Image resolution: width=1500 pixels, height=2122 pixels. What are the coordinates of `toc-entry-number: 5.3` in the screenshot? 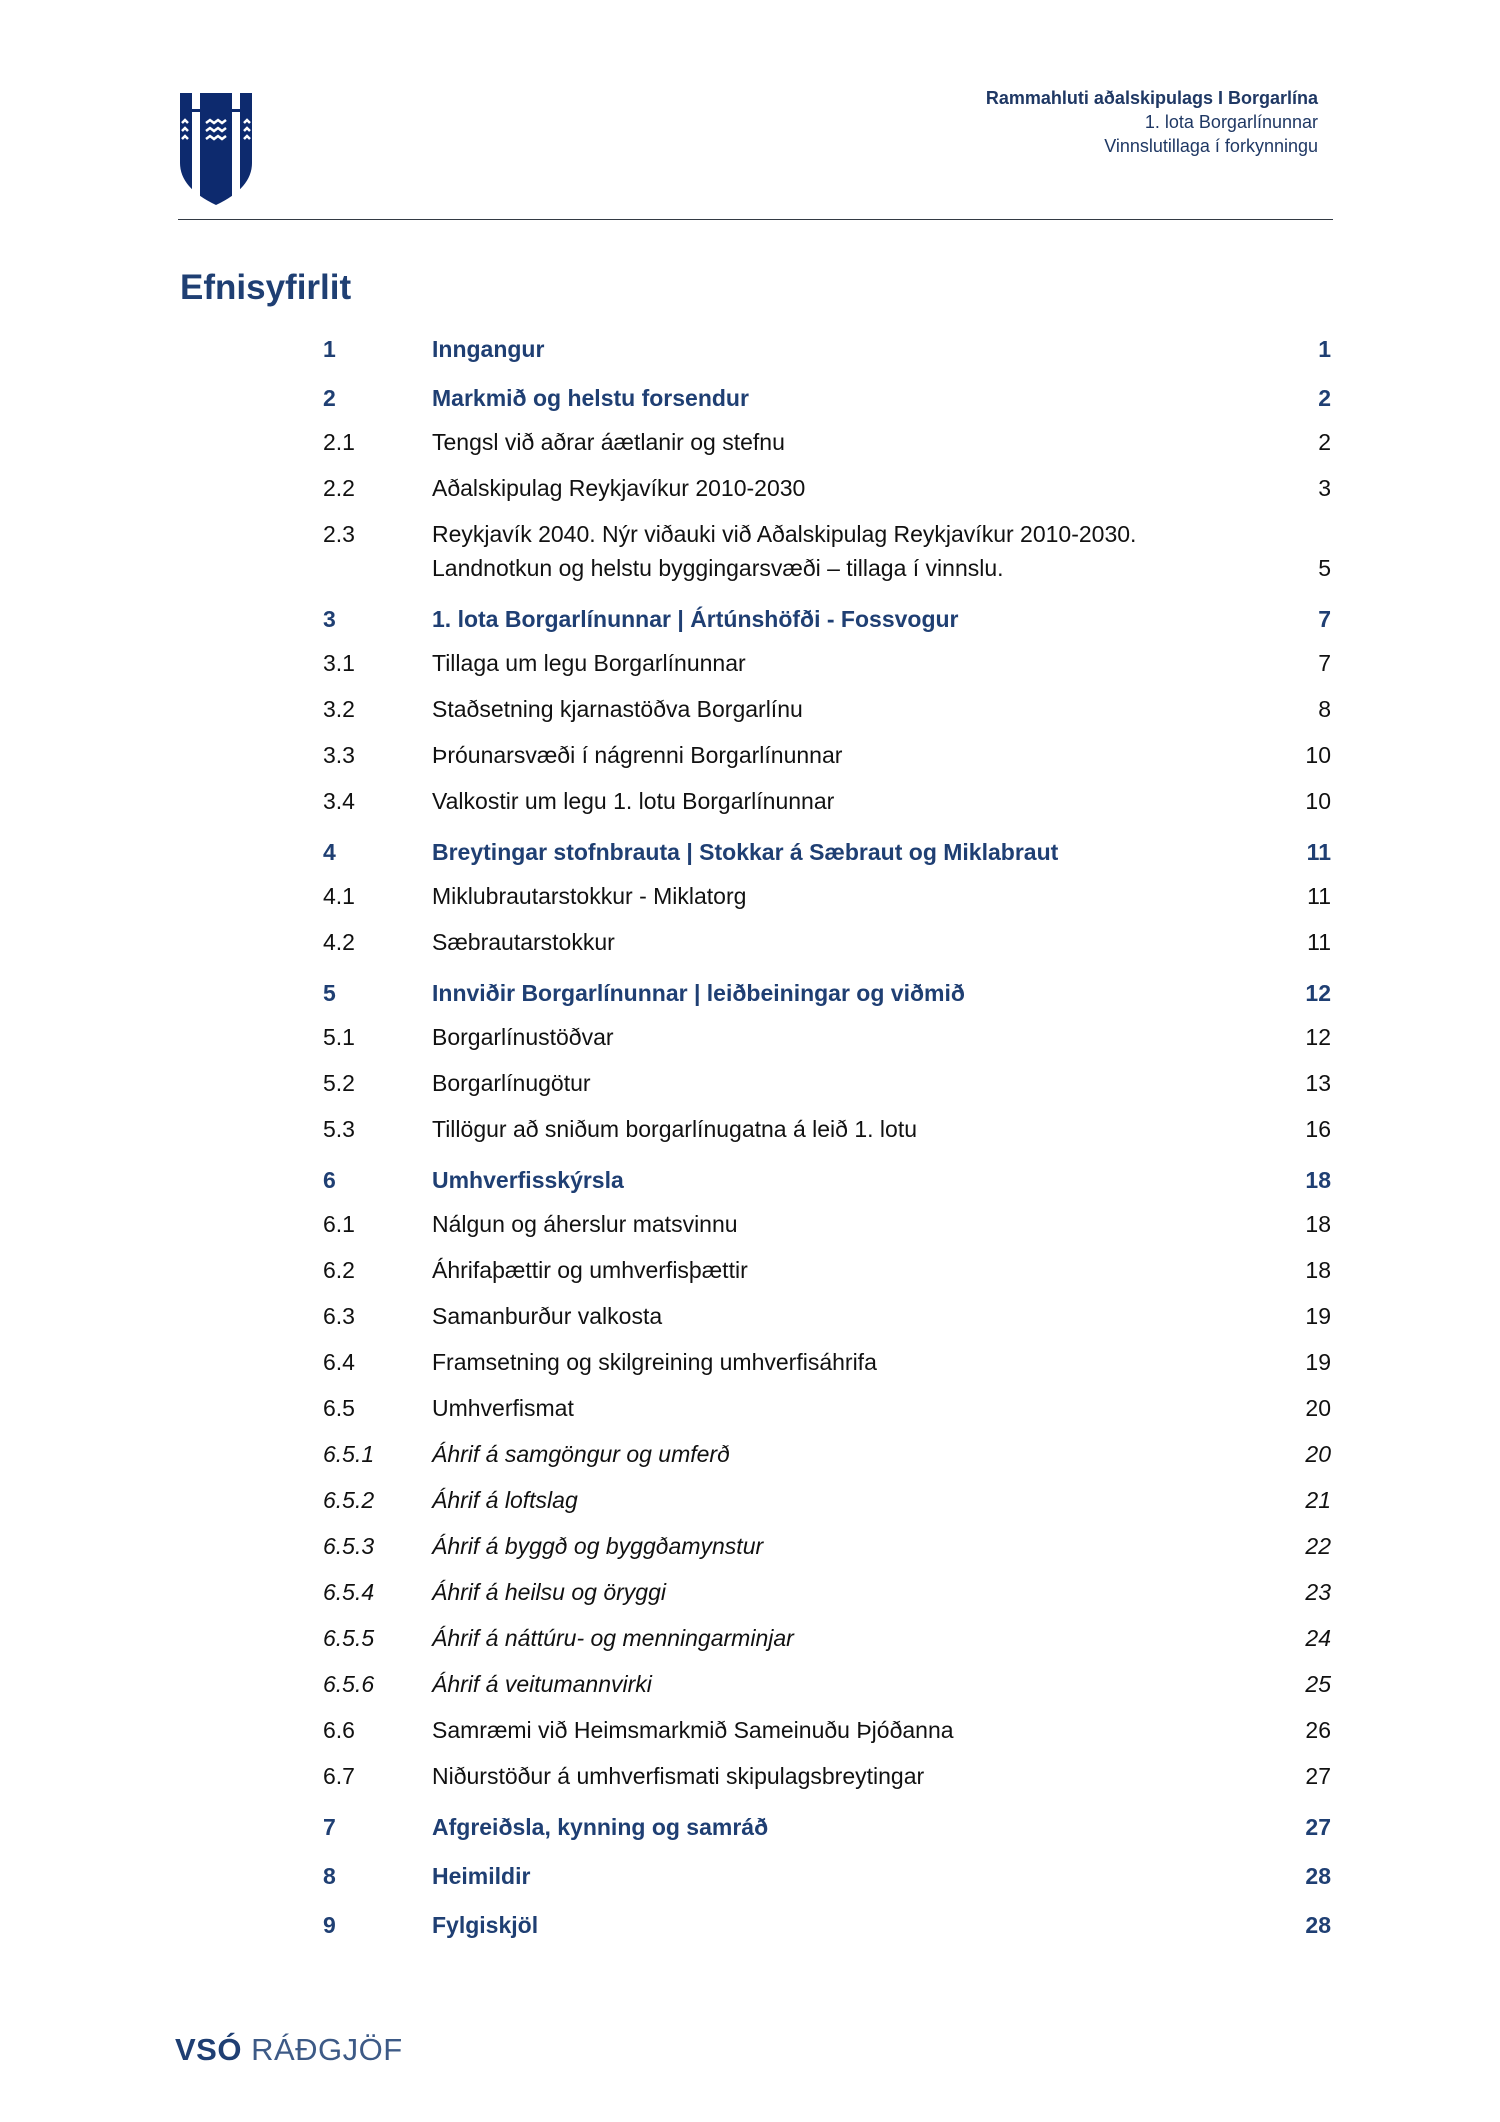 It's located at (339, 1129).